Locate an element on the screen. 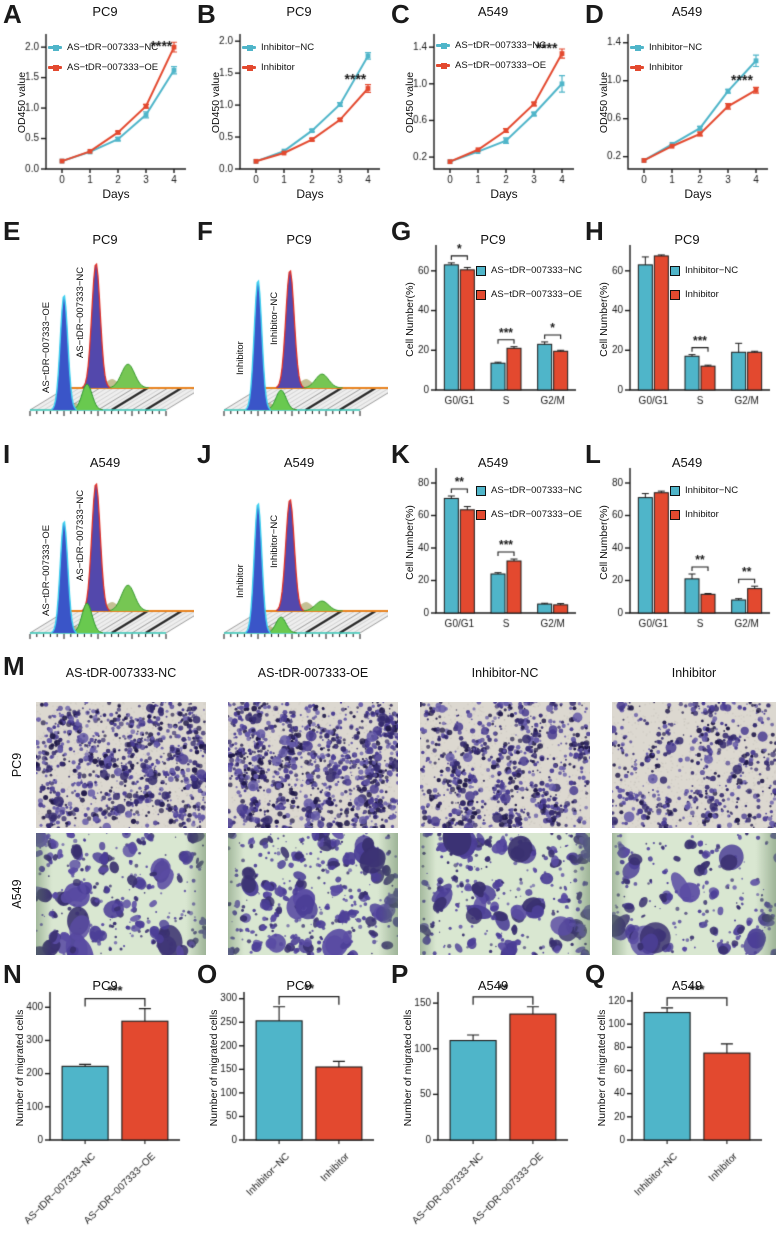 This screenshot has width=776, height=1240. x-axis-label: Days is located at coordinates (698, 194).